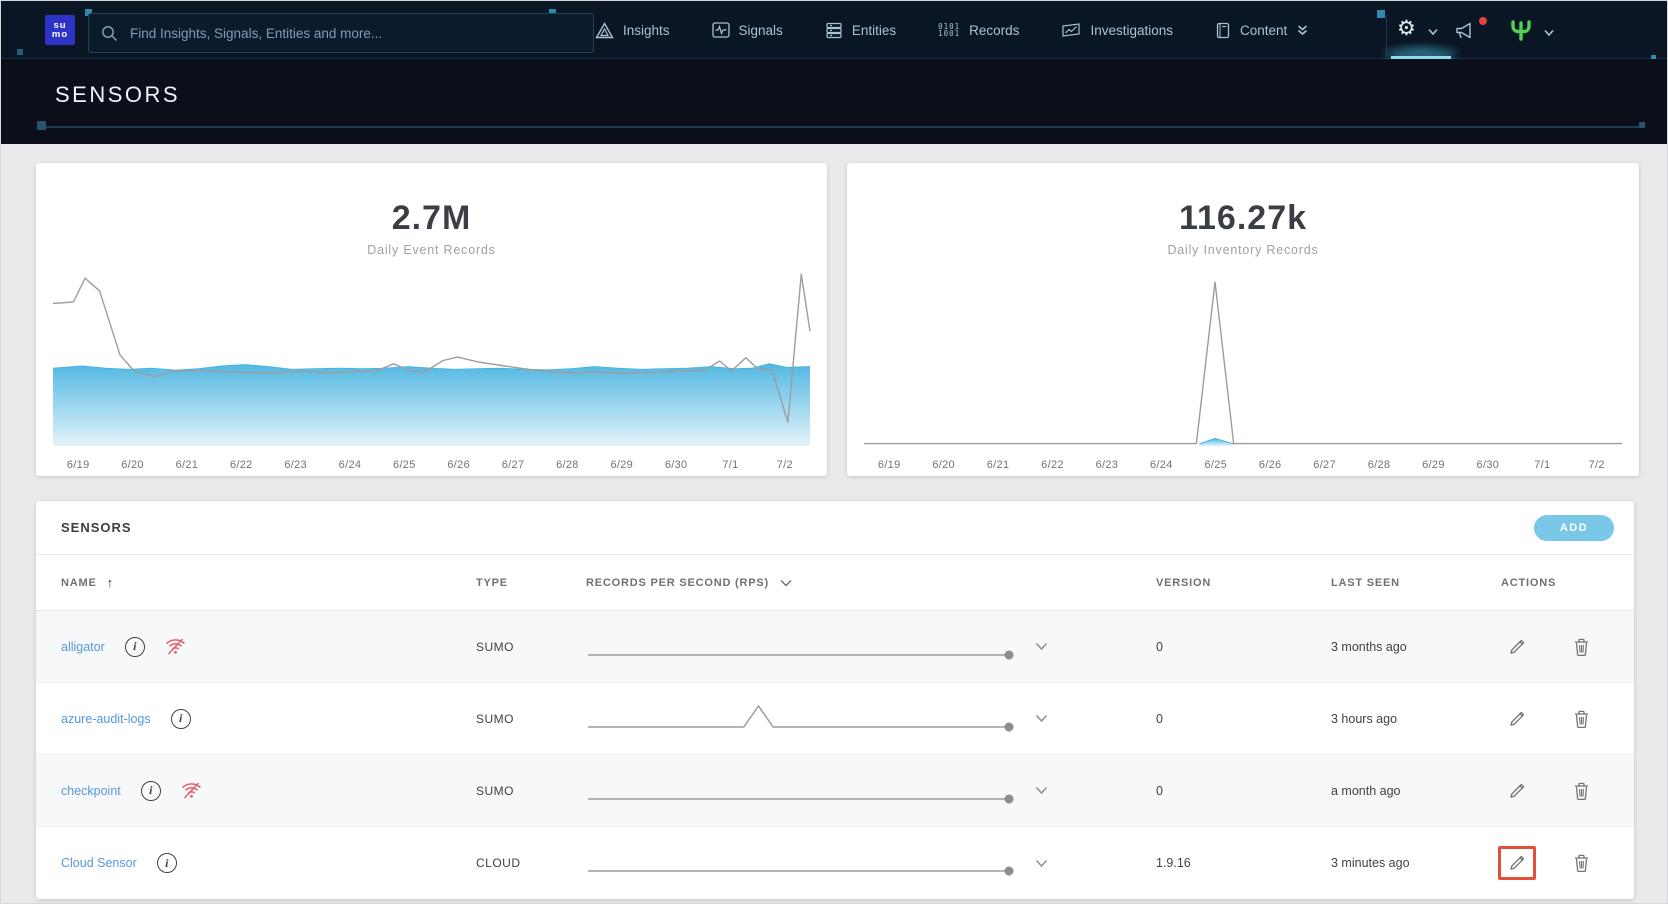 This screenshot has height=904, width=1668. Describe the element at coordinates (106, 718) in the screenshot. I see `sensor-name-link: azure-audit-logs` at that location.